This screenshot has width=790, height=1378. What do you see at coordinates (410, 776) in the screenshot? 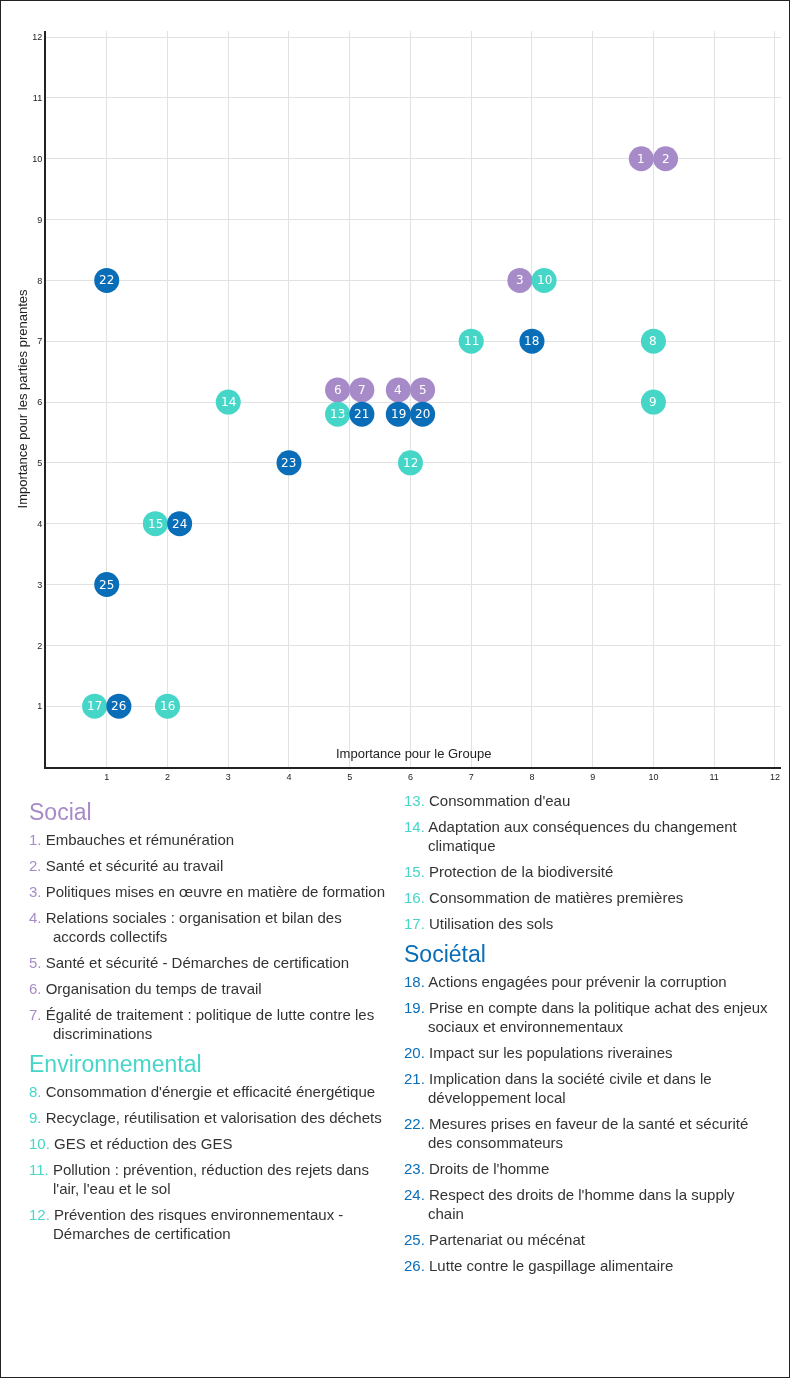
I see `x-tick-label: 6` at bounding box center [410, 776].